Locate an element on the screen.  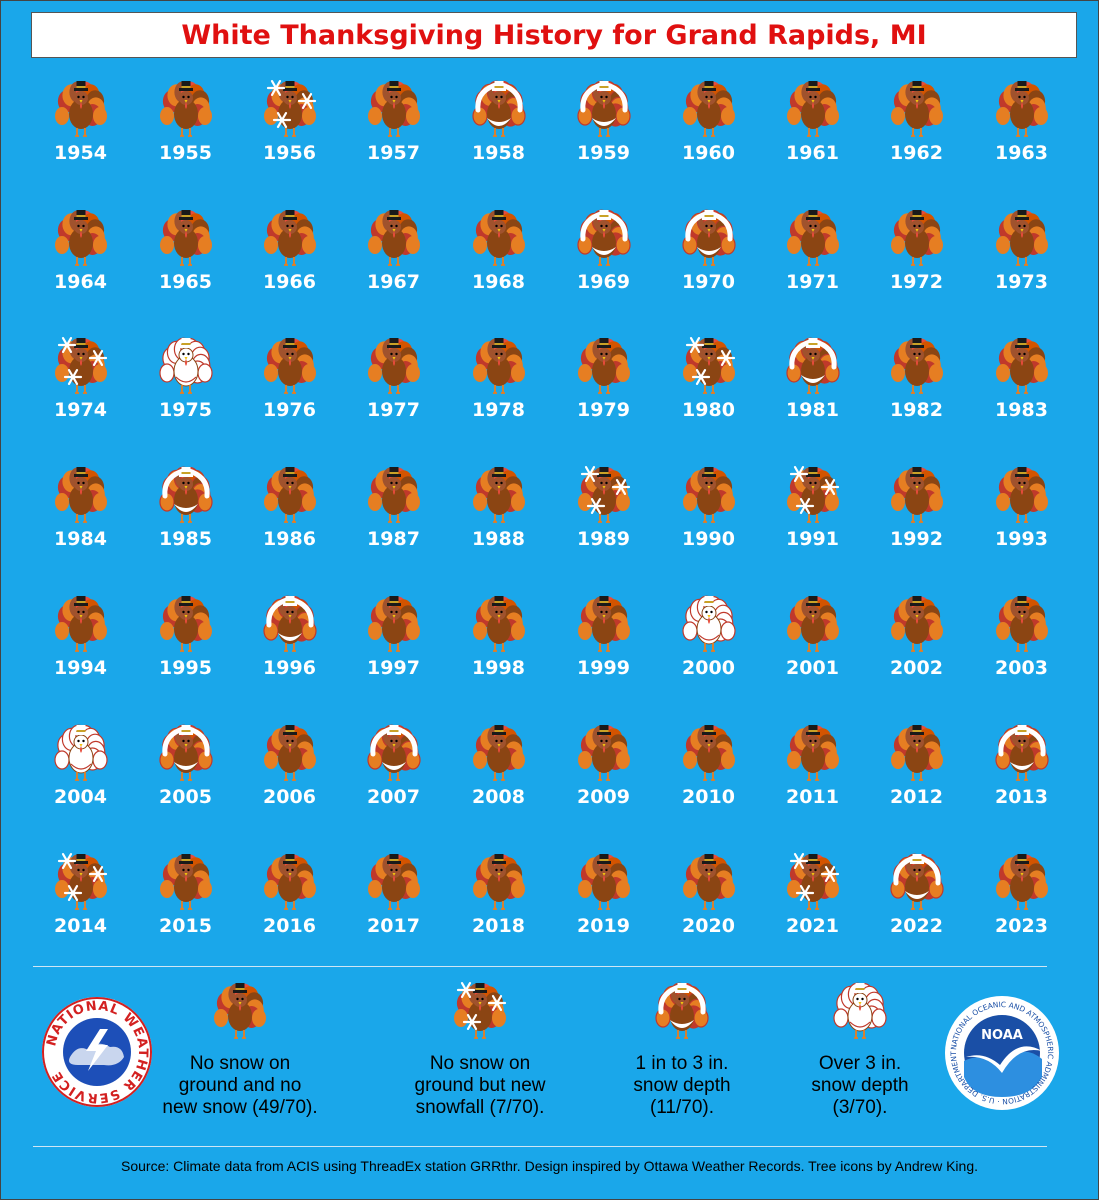
year-cell: 1985 is located at coordinates (185, 517).